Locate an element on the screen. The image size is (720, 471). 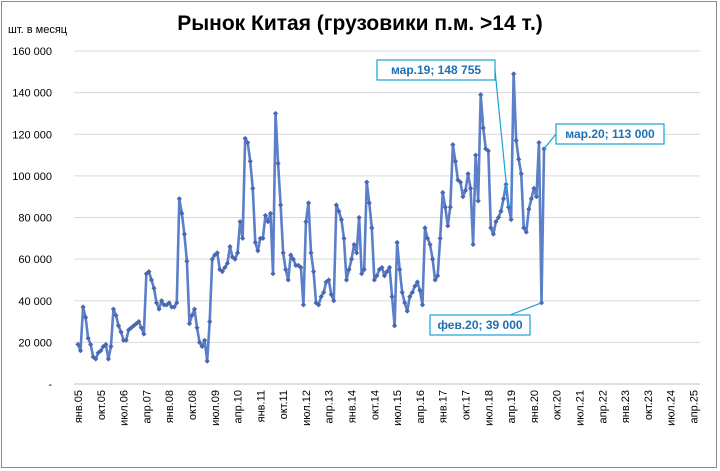
x-tick-label: апр.13 is located at coordinates (330, 406).